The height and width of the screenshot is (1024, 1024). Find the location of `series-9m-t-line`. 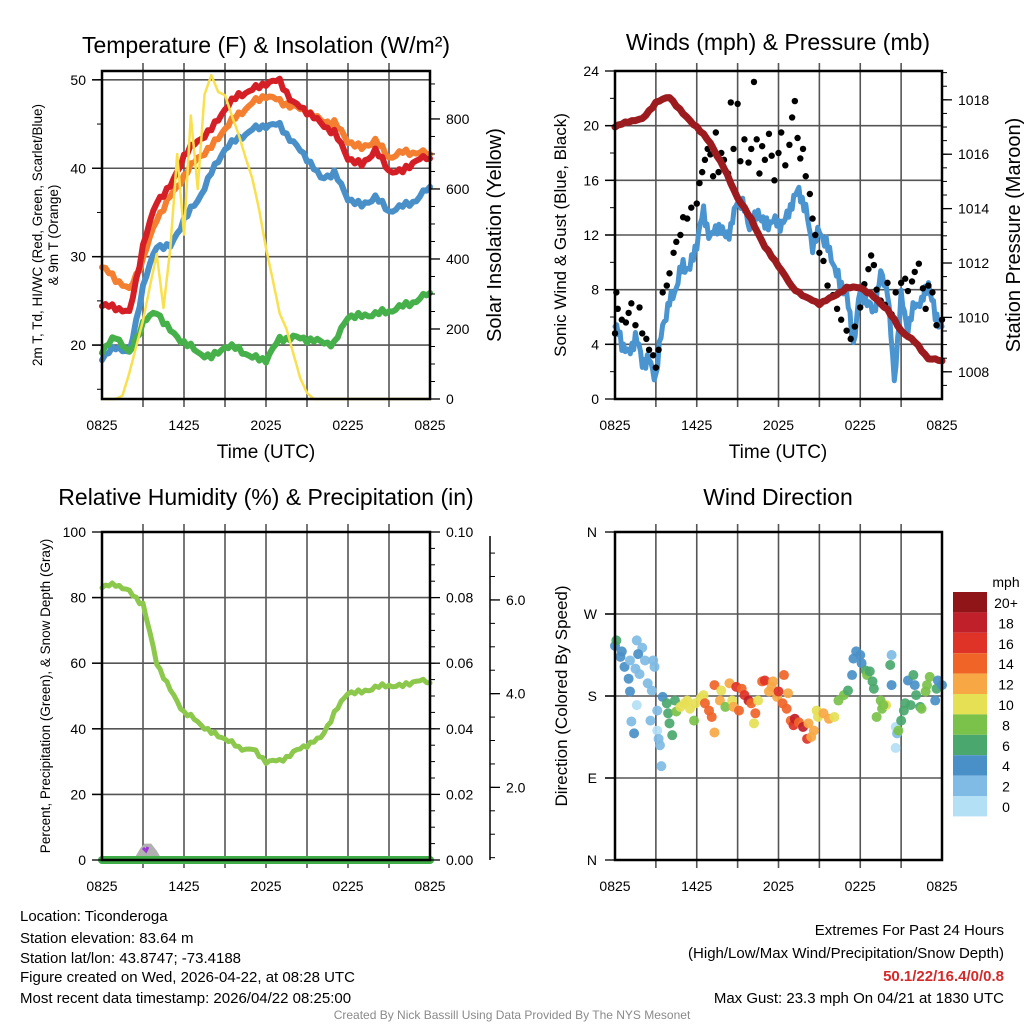

series-9m-t-line is located at coordinates (266, 192).